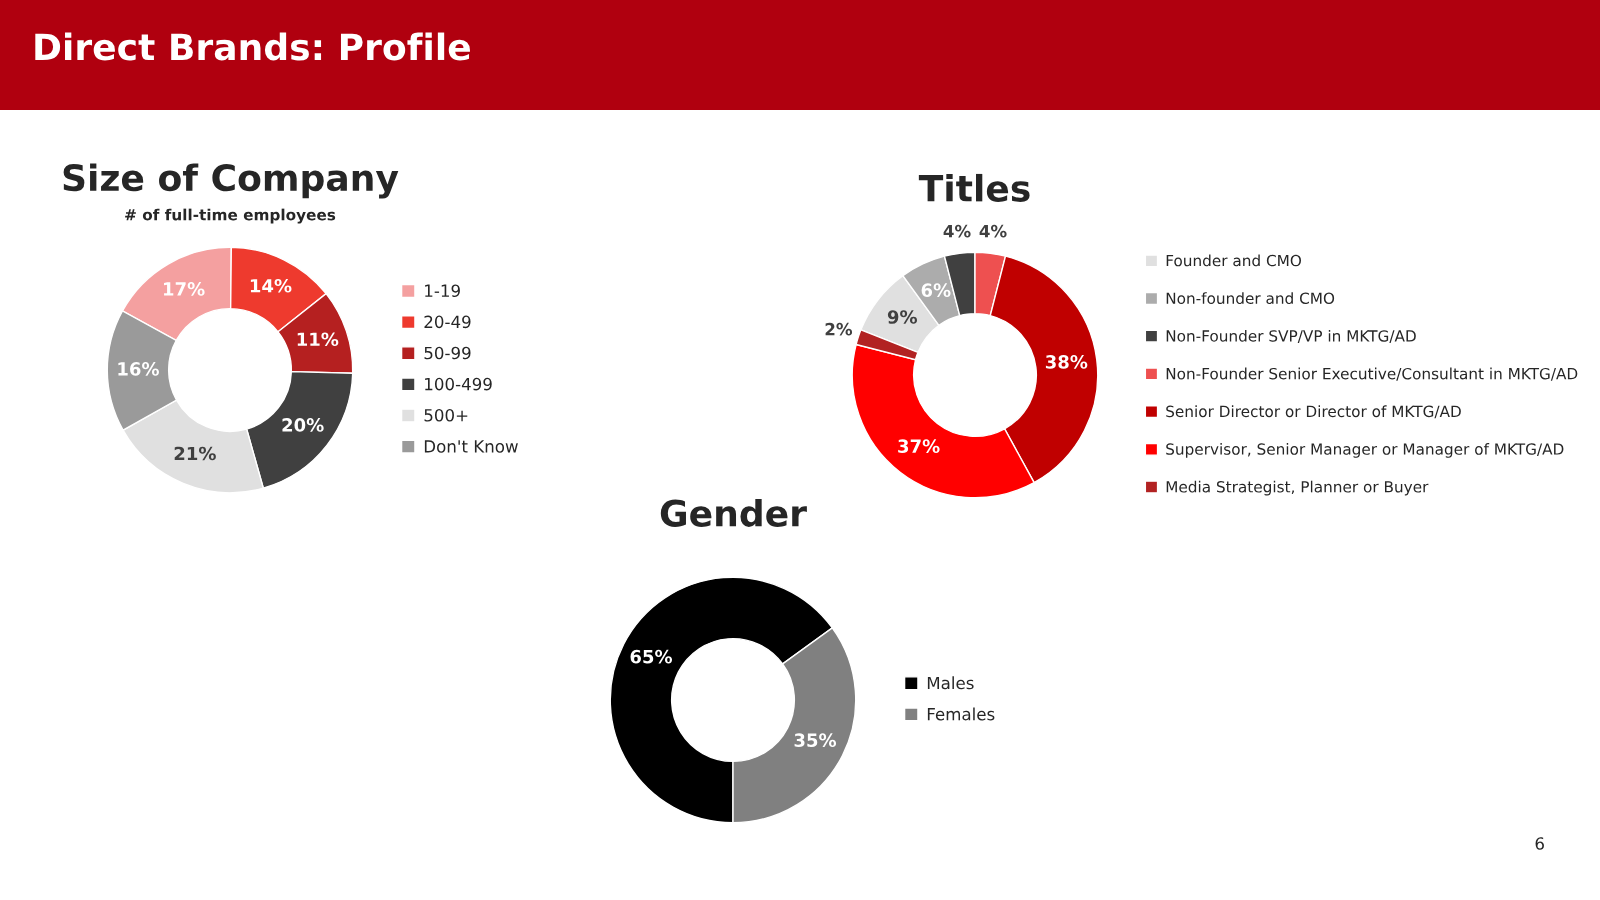 Image resolution: width=1600 pixels, height=900 pixels. I want to click on text: 6, so click(1539, 843).